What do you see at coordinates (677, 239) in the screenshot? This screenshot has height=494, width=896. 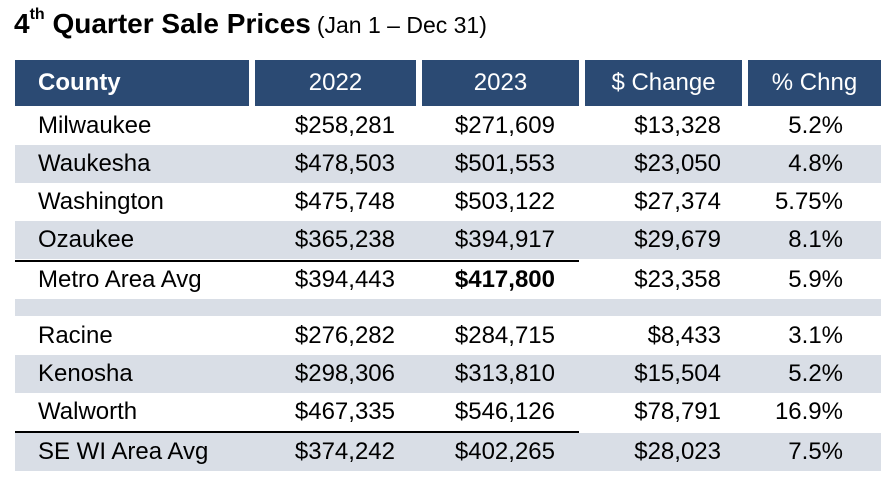 I see `dollar-change-cell: $29,679` at bounding box center [677, 239].